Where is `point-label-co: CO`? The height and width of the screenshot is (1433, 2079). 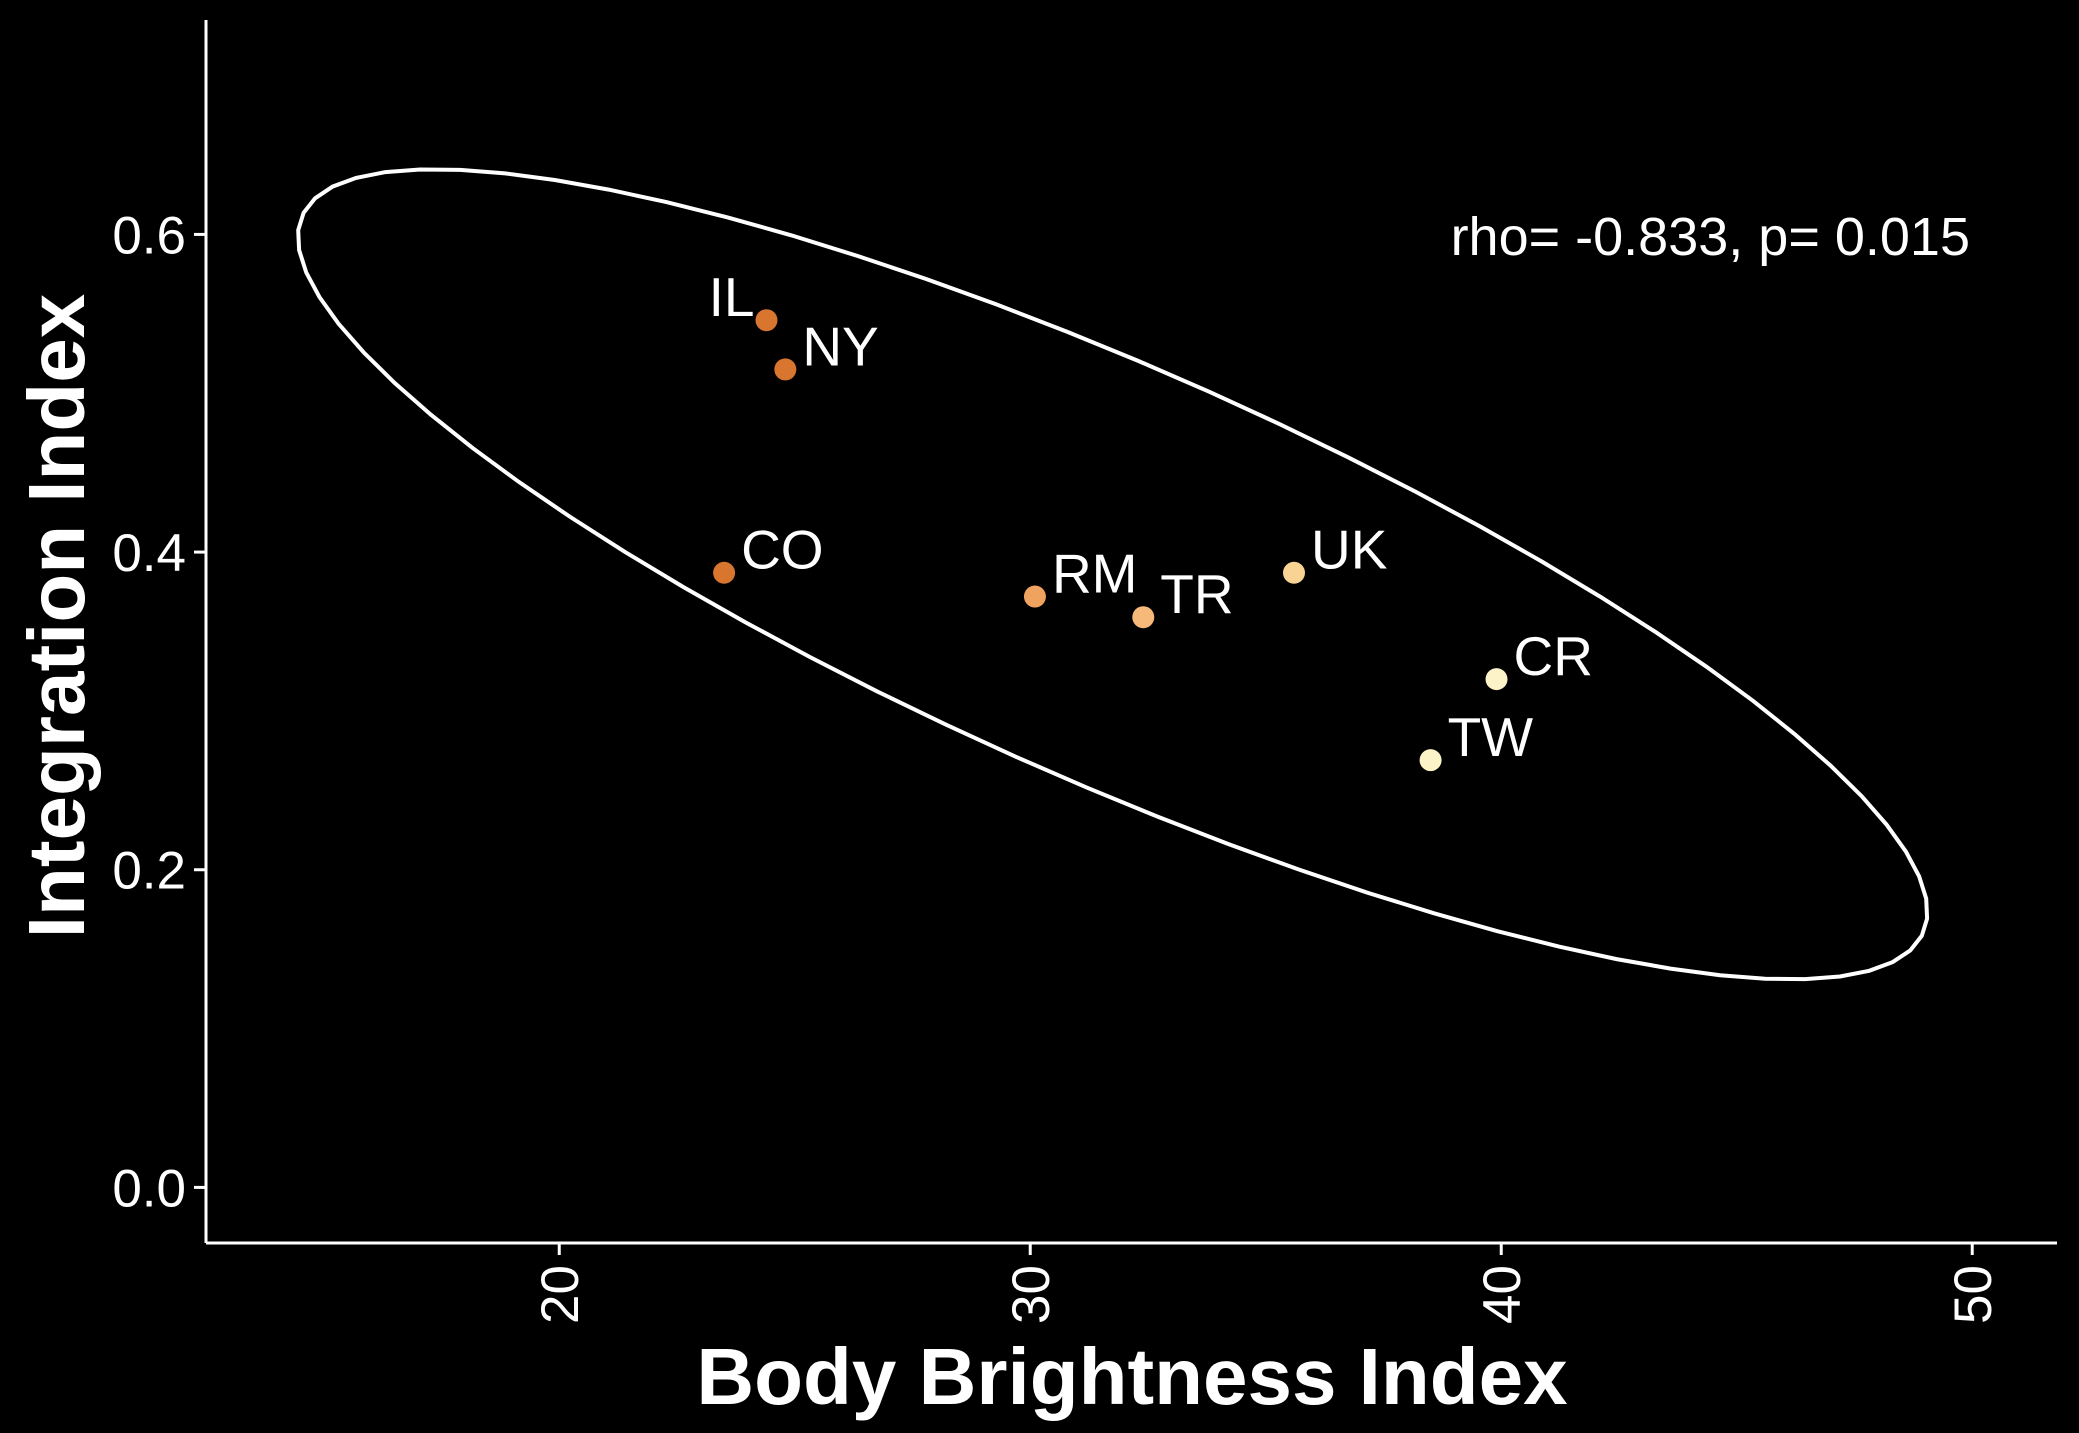 point-label-co: CO is located at coordinates (782, 550).